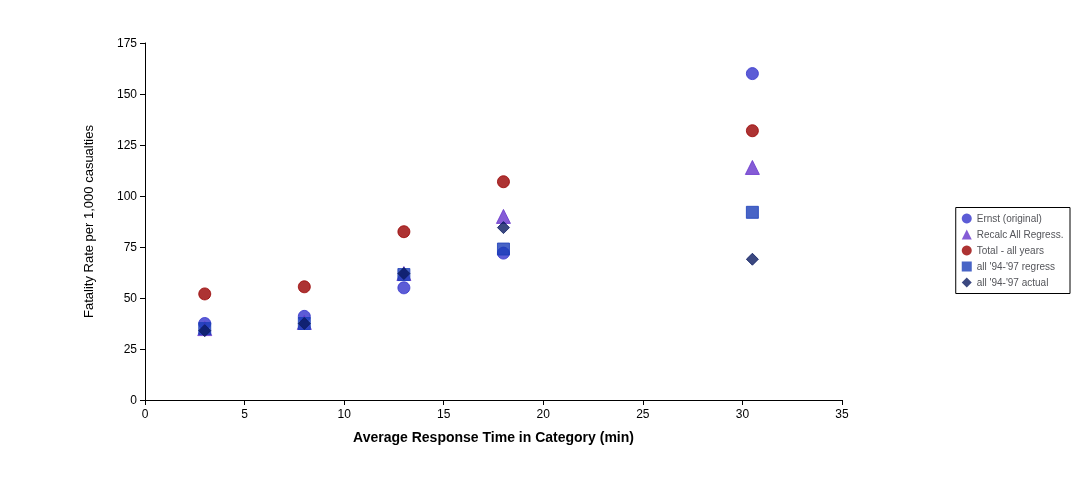 Image resolution: width=1086 pixels, height=501 pixels. I want to click on y-tick-label: 125, so click(127, 145).